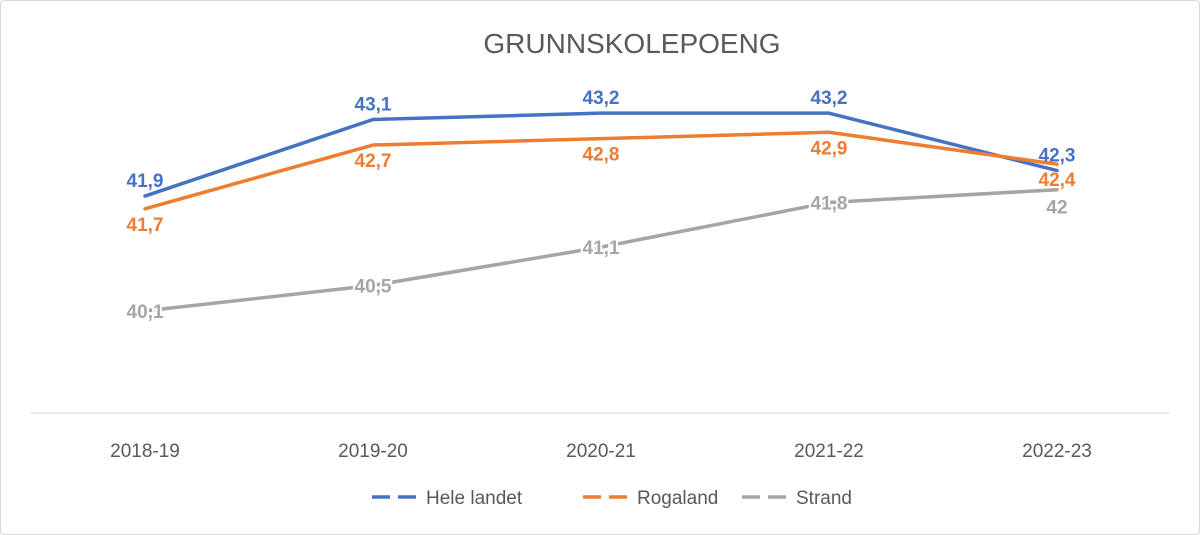 The image size is (1200, 535). Describe the element at coordinates (145, 312) in the screenshot. I see `data-label: 40,1` at that location.